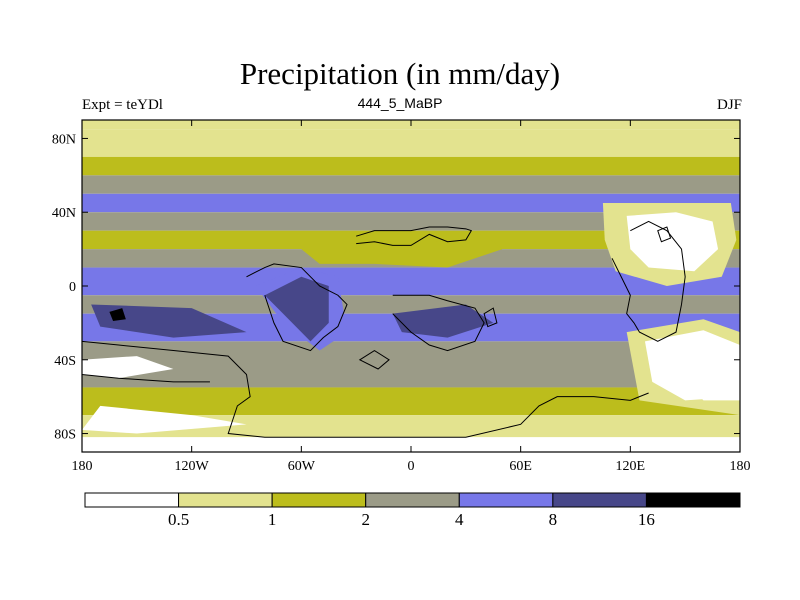 This screenshot has height=600, width=800. What do you see at coordinates (365, 519) in the screenshot?
I see `colorbar-label-2: 2` at bounding box center [365, 519].